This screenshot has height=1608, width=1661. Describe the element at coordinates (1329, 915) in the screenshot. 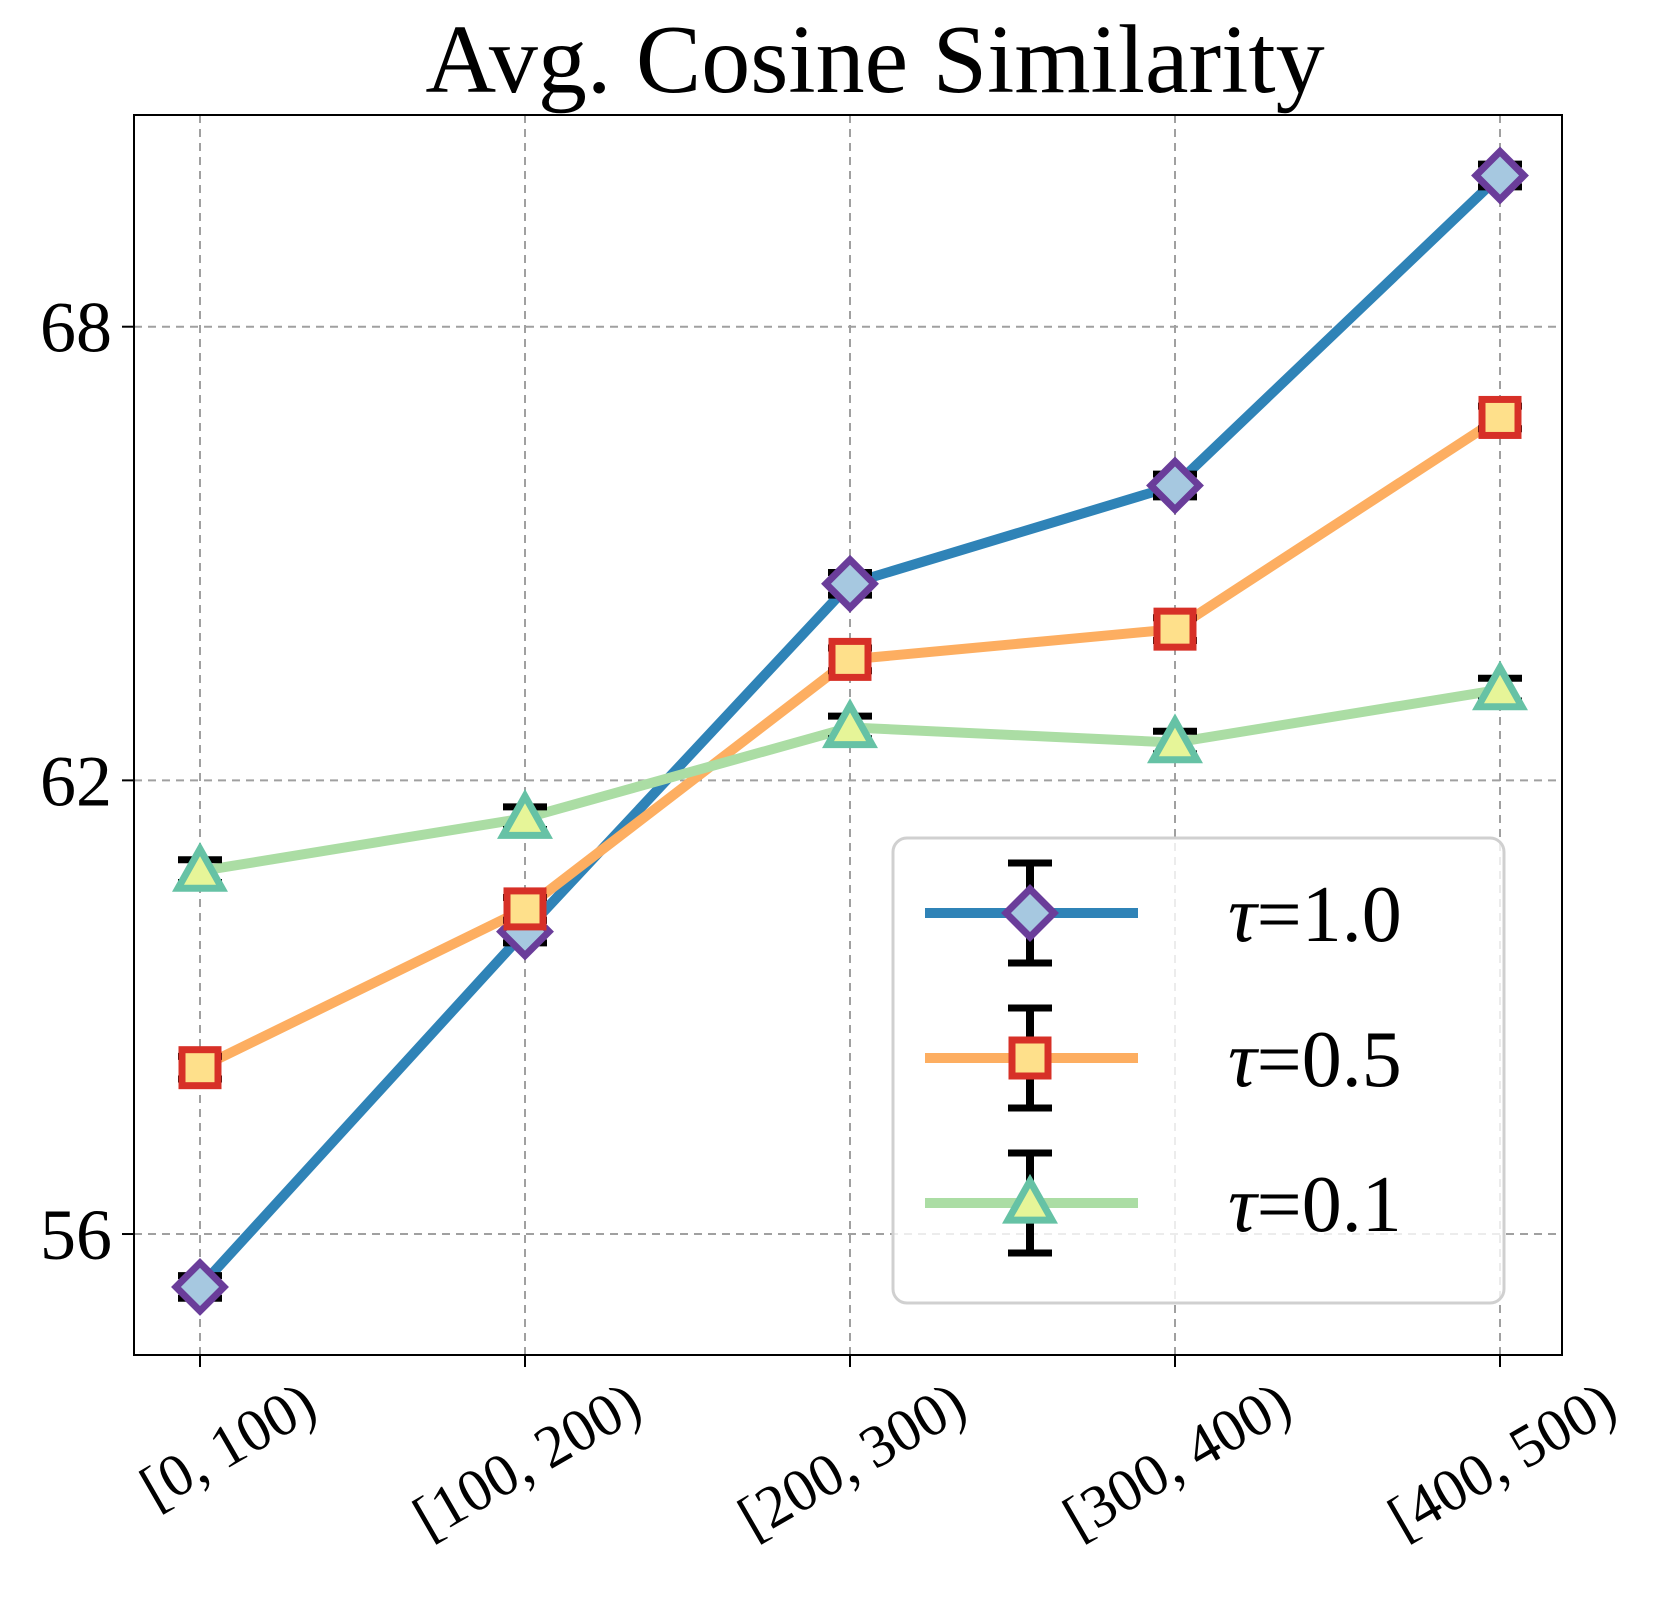

I see `legend-value: =1.0` at that location.